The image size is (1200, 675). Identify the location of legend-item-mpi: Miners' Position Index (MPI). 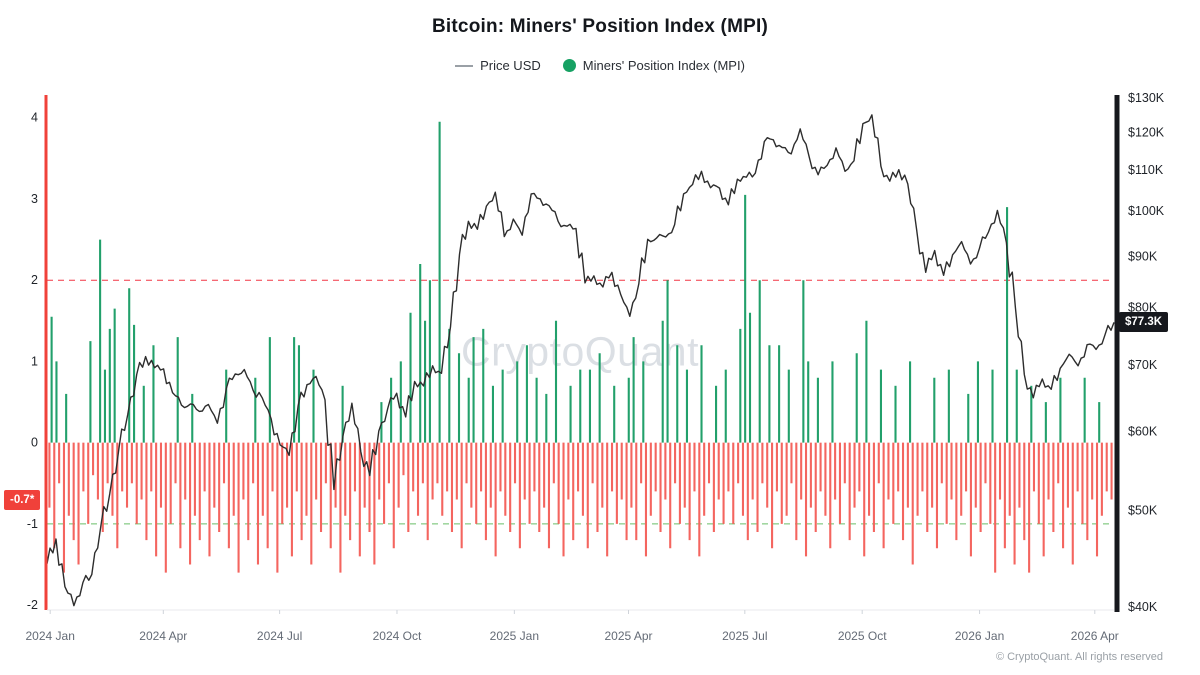
(653, 65).